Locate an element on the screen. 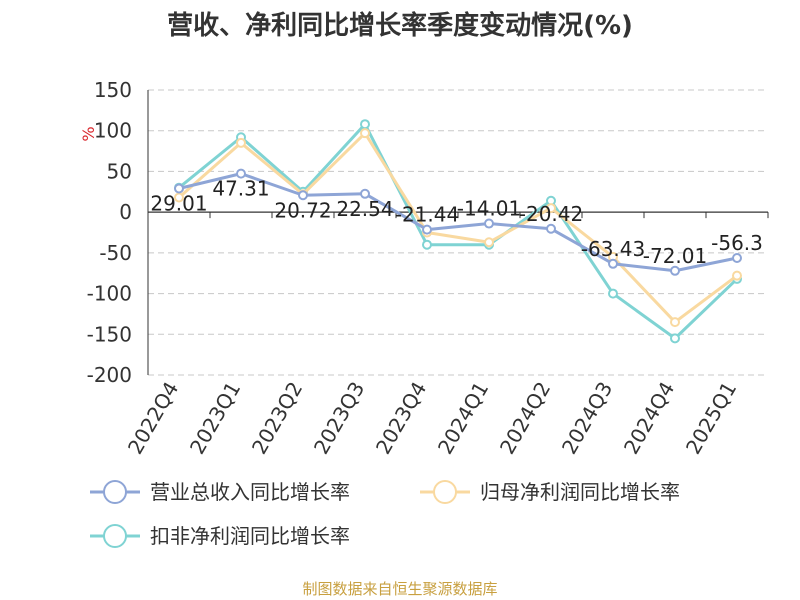  data-label: -14.01 is located at coordinates (489, 209).